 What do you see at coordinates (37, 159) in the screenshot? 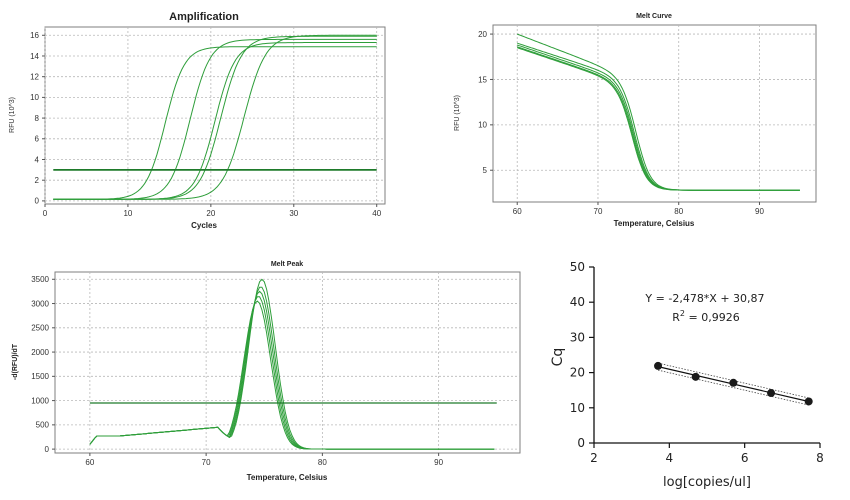
I see `y-tick-label: 4` at bounding box center [37, 159].